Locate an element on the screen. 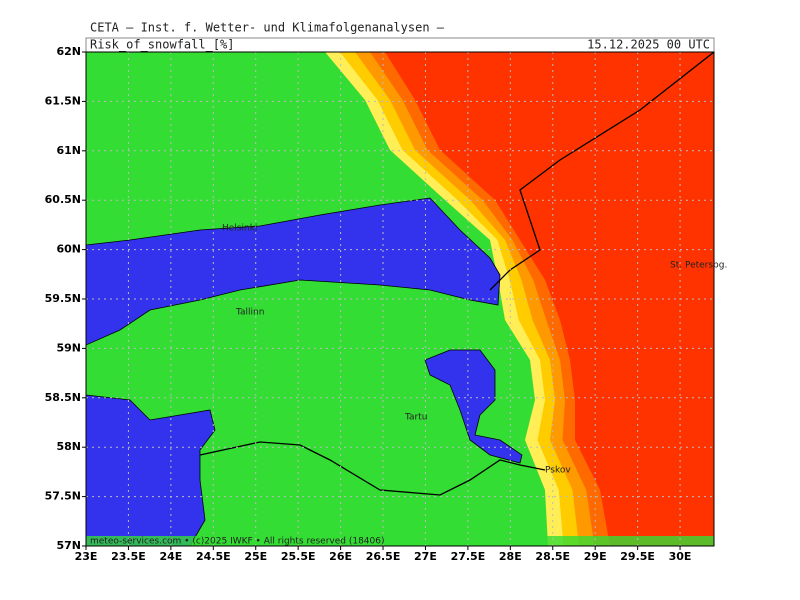 This screenshot has height=600, width=800. lat-tick-label: 59N is located at coordinates (68, 347).